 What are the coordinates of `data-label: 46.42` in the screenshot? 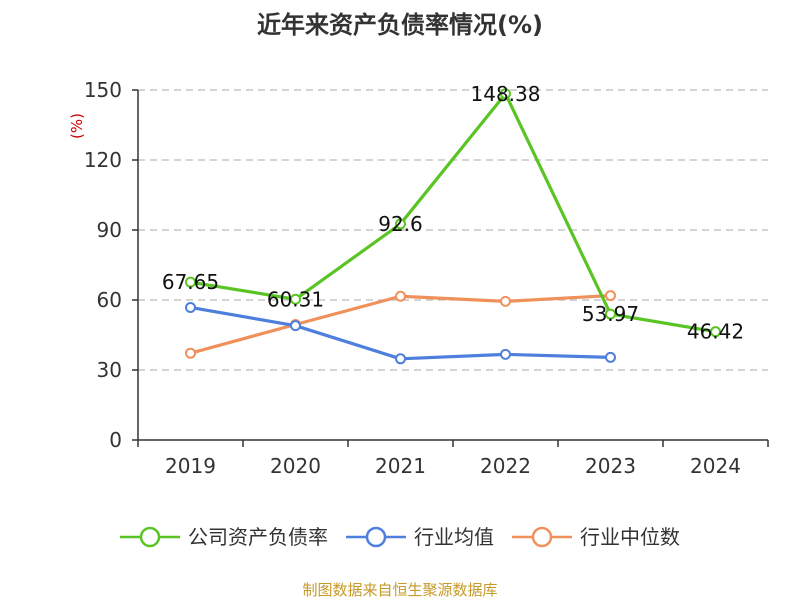 It's located at (715, 332).